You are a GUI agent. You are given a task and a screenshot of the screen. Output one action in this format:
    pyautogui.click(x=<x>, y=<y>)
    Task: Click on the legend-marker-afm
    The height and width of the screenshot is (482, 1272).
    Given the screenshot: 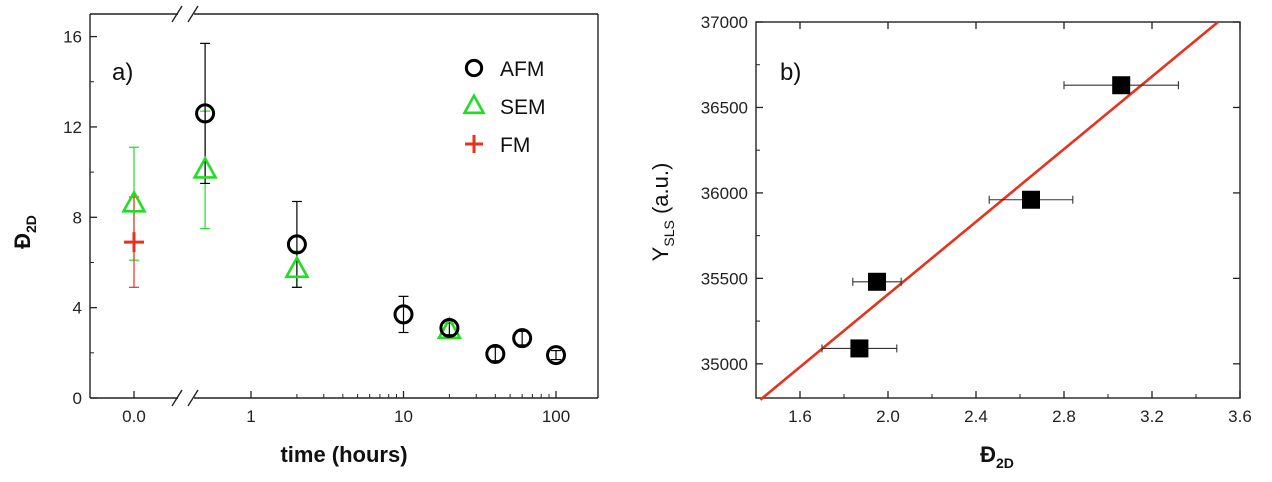 What is the action you would take?
    pyautogui.click(x=474, y=68)
    